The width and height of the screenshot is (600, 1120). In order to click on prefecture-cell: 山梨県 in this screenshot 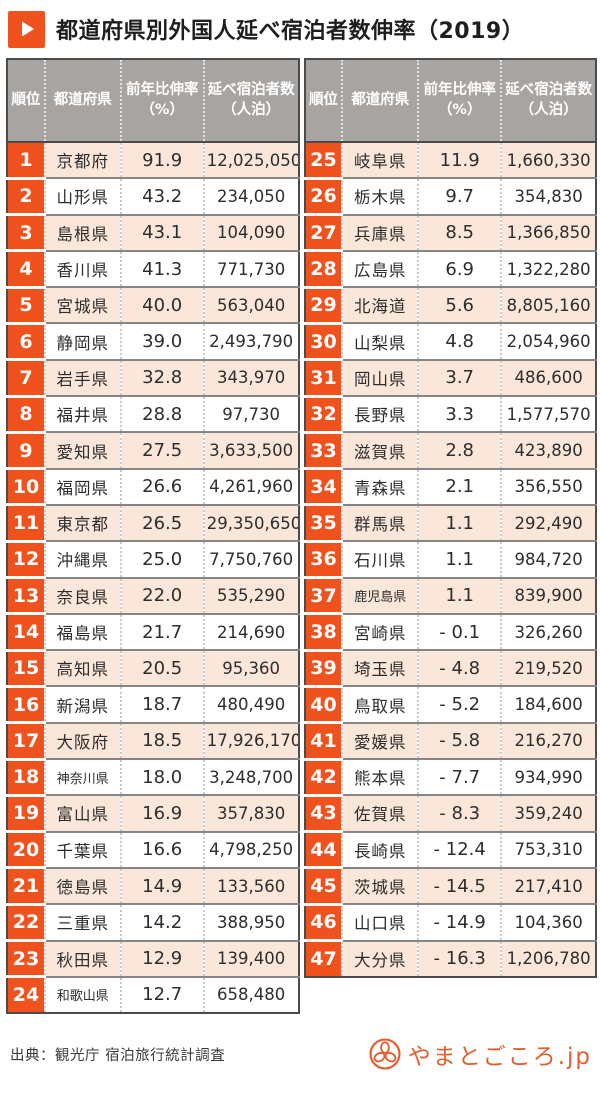, I will do `click(380, 341)`.